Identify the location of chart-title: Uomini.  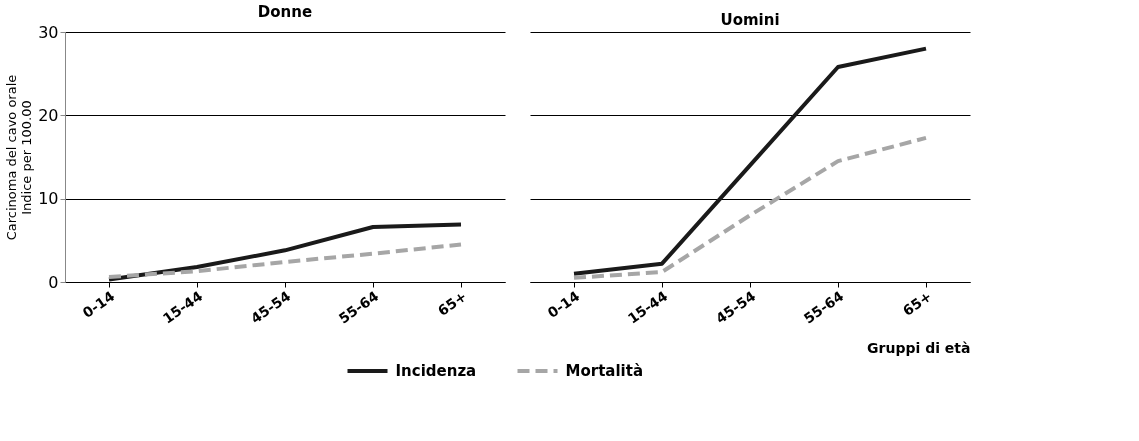
(750, 20).